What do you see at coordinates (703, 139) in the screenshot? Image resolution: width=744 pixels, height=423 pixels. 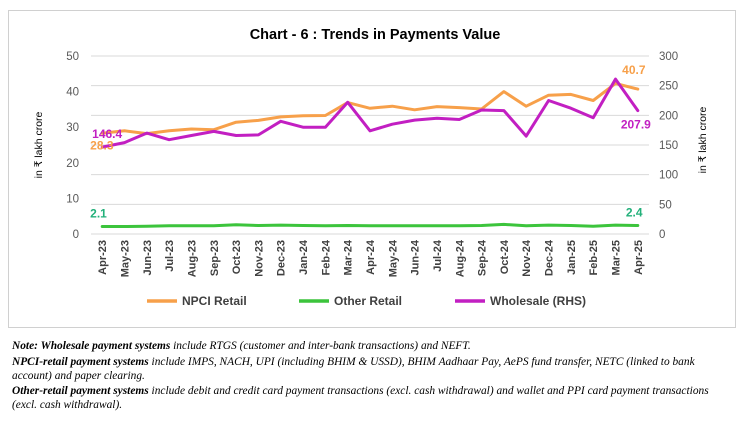 I see `right-axis-label: in ₹ lakh crore` at bounding box center [703, 139].